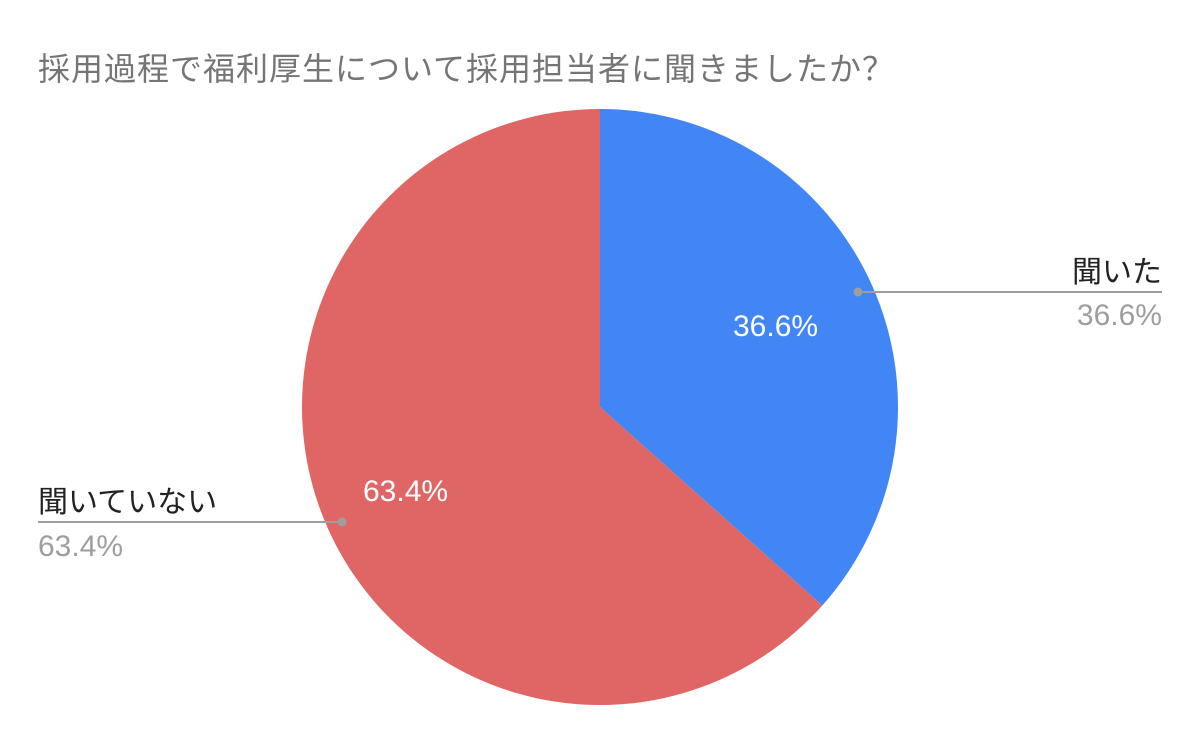 The width and height of the screenshot is (1200, 742). Describe the element at coordinates (406, 491) in the screenshot. I see `slice-label-slice2: 63.4%` at that location.